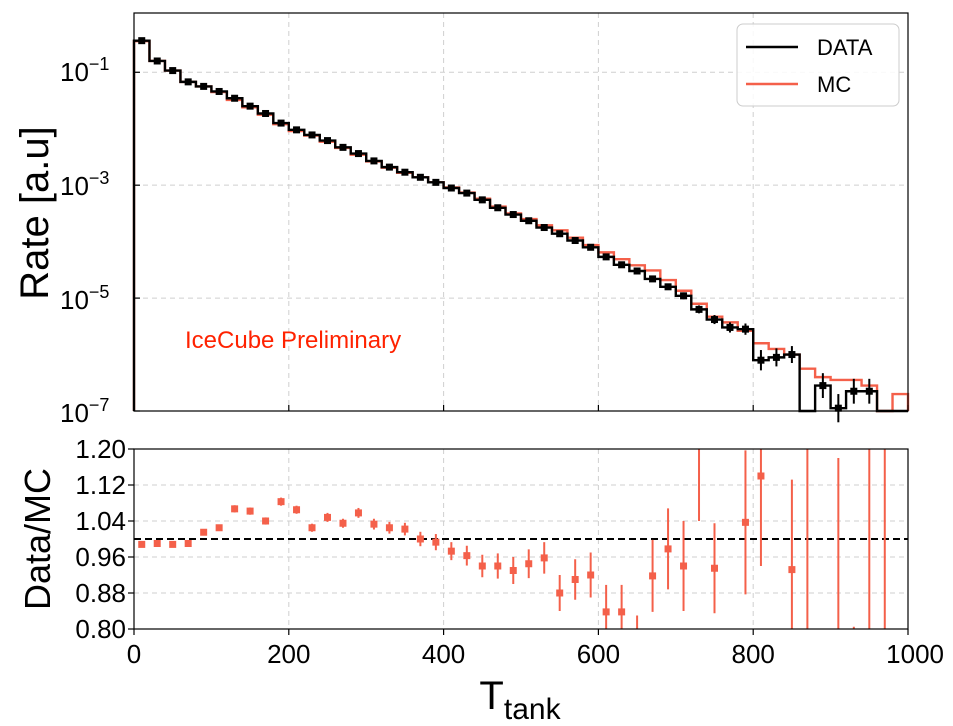 This screenshot has height=726, width=953. What do you see at coordinates (100, 593) in the screenshot?
I see `ratio-ytick-label: 0.88` at bounding box center [100, 593].